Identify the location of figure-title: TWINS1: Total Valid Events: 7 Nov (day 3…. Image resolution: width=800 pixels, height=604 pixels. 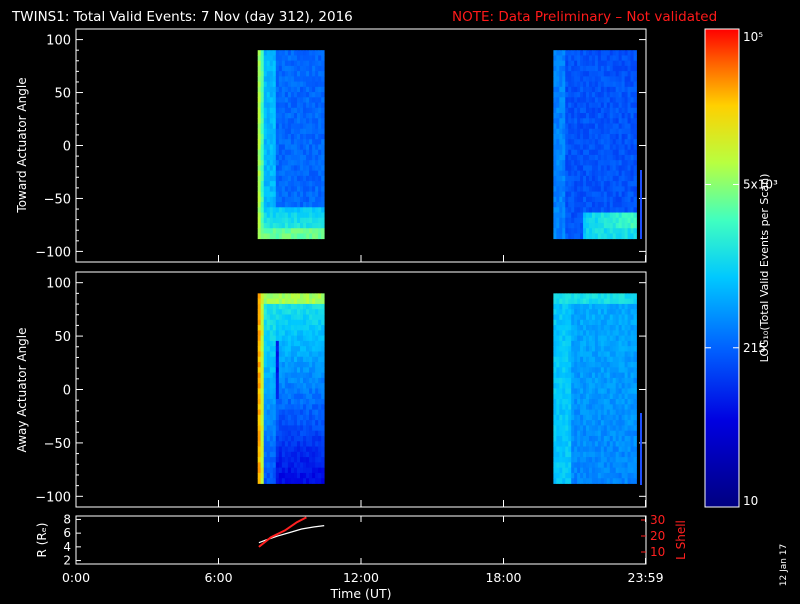
(182, 17).